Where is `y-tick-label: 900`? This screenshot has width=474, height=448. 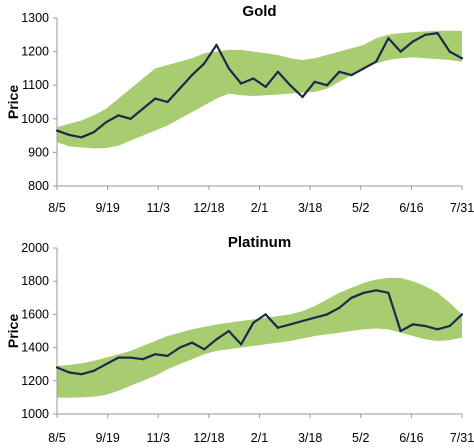 y-tick-label: 900 is located at coordinates (38, 152).